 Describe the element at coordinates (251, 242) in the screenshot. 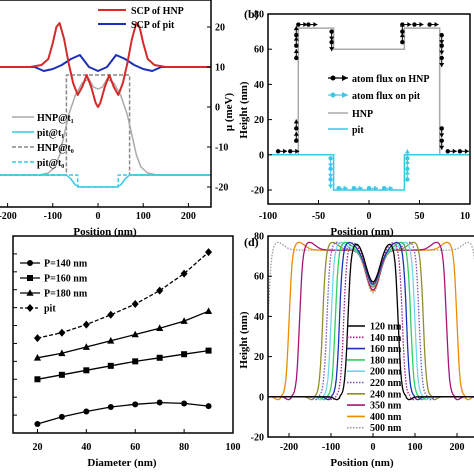

I see `panel-d-label: (d)` at that location.